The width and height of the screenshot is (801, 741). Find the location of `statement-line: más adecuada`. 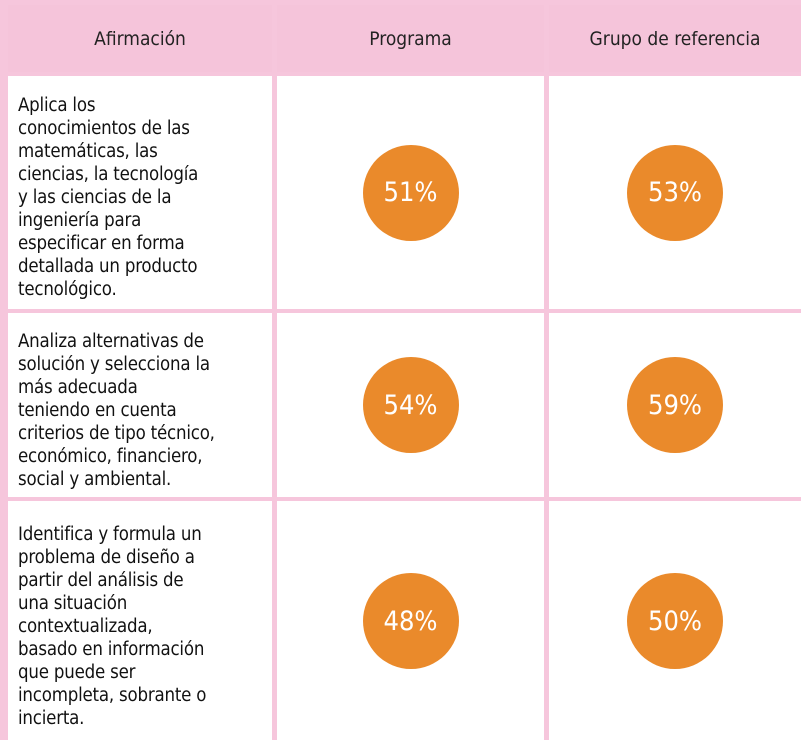

statement-line: más adecuada is located at coordinates (78, 387).